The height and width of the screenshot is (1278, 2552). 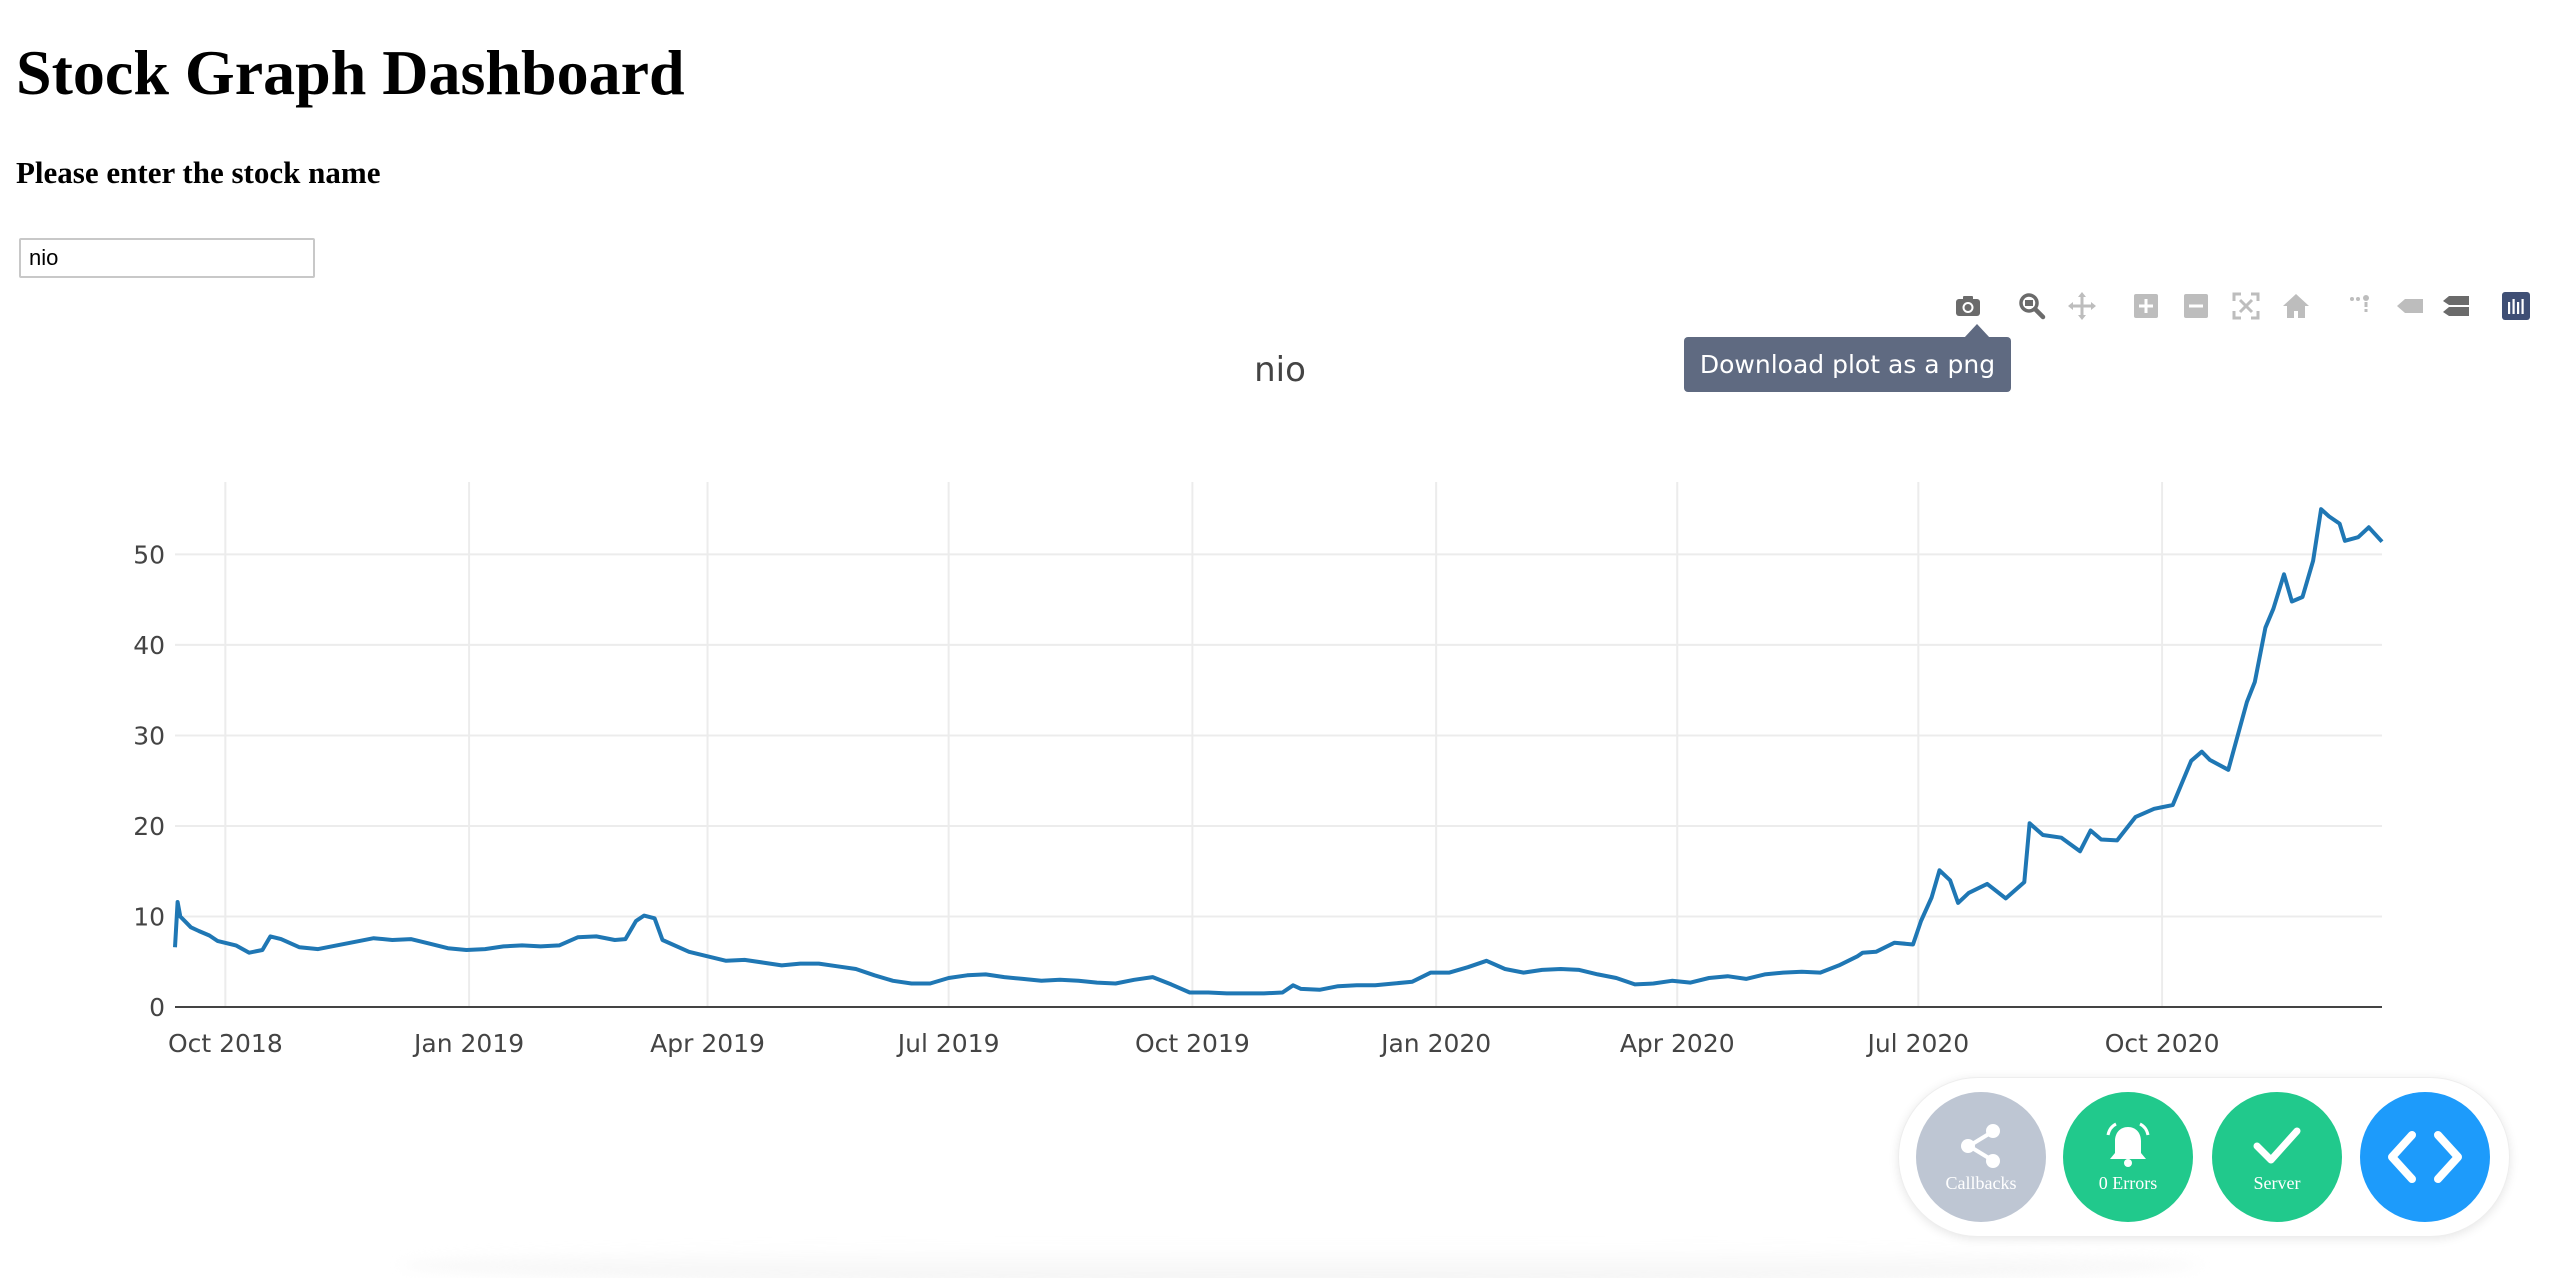 I want to click on zoom-in-icon, so click(x=2146, y=306).